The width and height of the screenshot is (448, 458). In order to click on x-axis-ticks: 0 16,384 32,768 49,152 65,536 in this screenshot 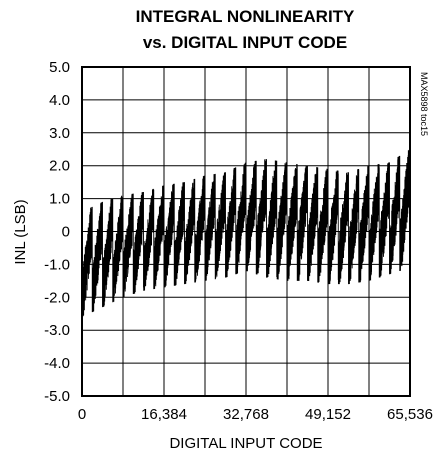, I will do `click(255, 414)`.